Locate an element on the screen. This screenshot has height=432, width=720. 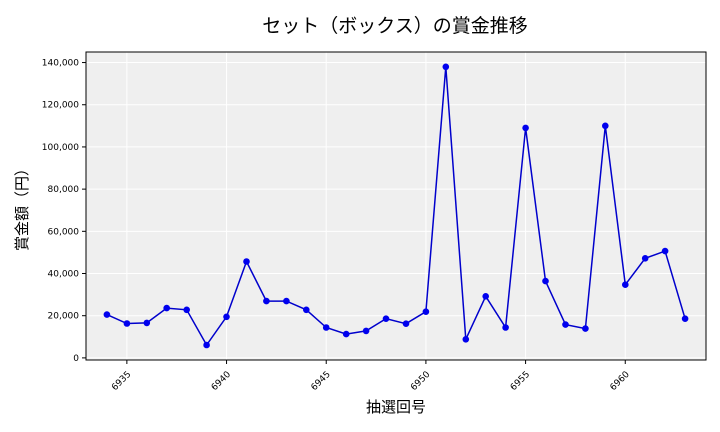
x-tick-label: 6940 is located at coordinates (221, 381).